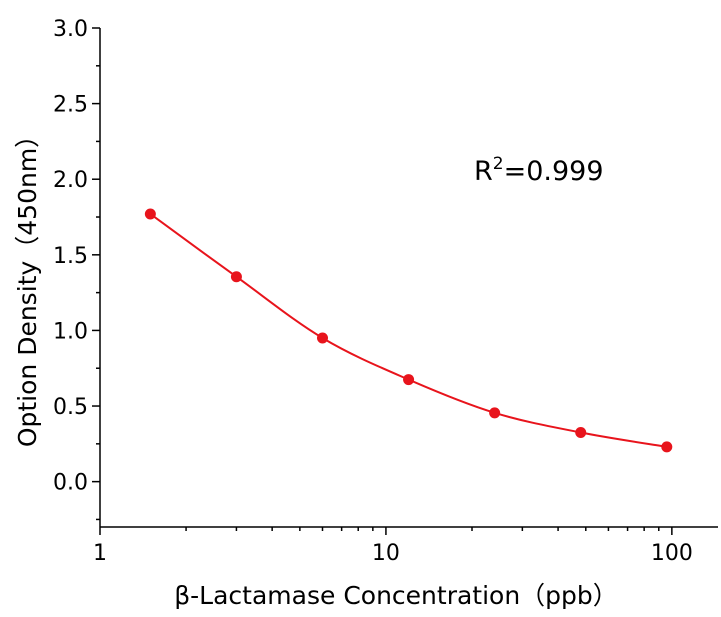 The image size is (721, 617). What do you see at coordinates (483, 171) in the screenshot?
I see `annotation-part: R` at bounding box center [483, 171].